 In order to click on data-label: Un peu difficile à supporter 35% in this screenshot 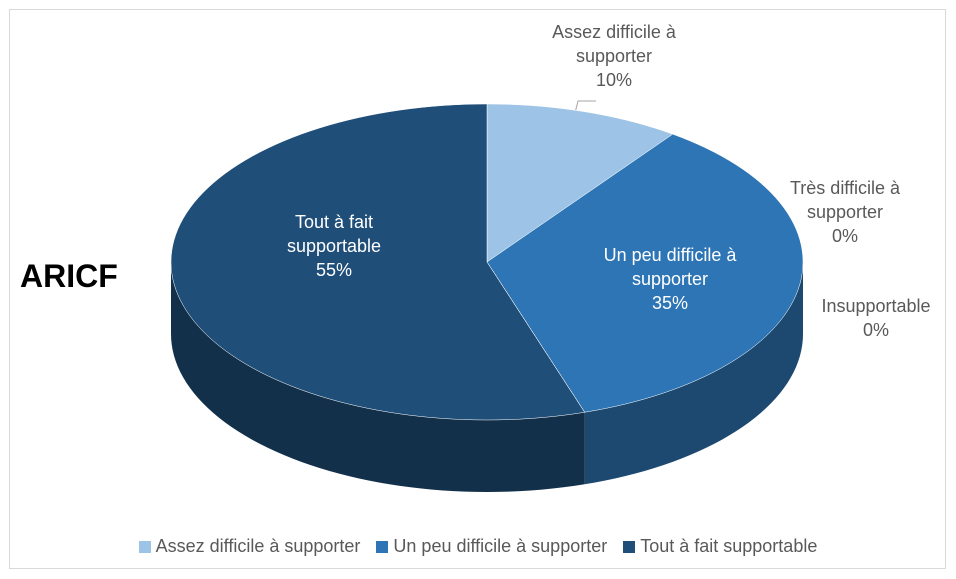, I will do `click(670, 279)`.